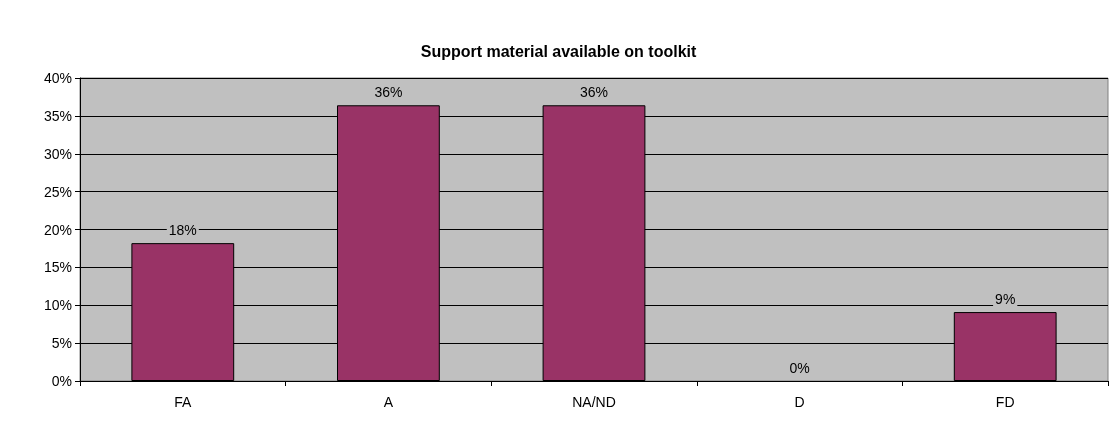  What do you see at coordinates (799, 402) in the screenshot?
I see `x-tick-label: D` at bounding box center [799, 402].